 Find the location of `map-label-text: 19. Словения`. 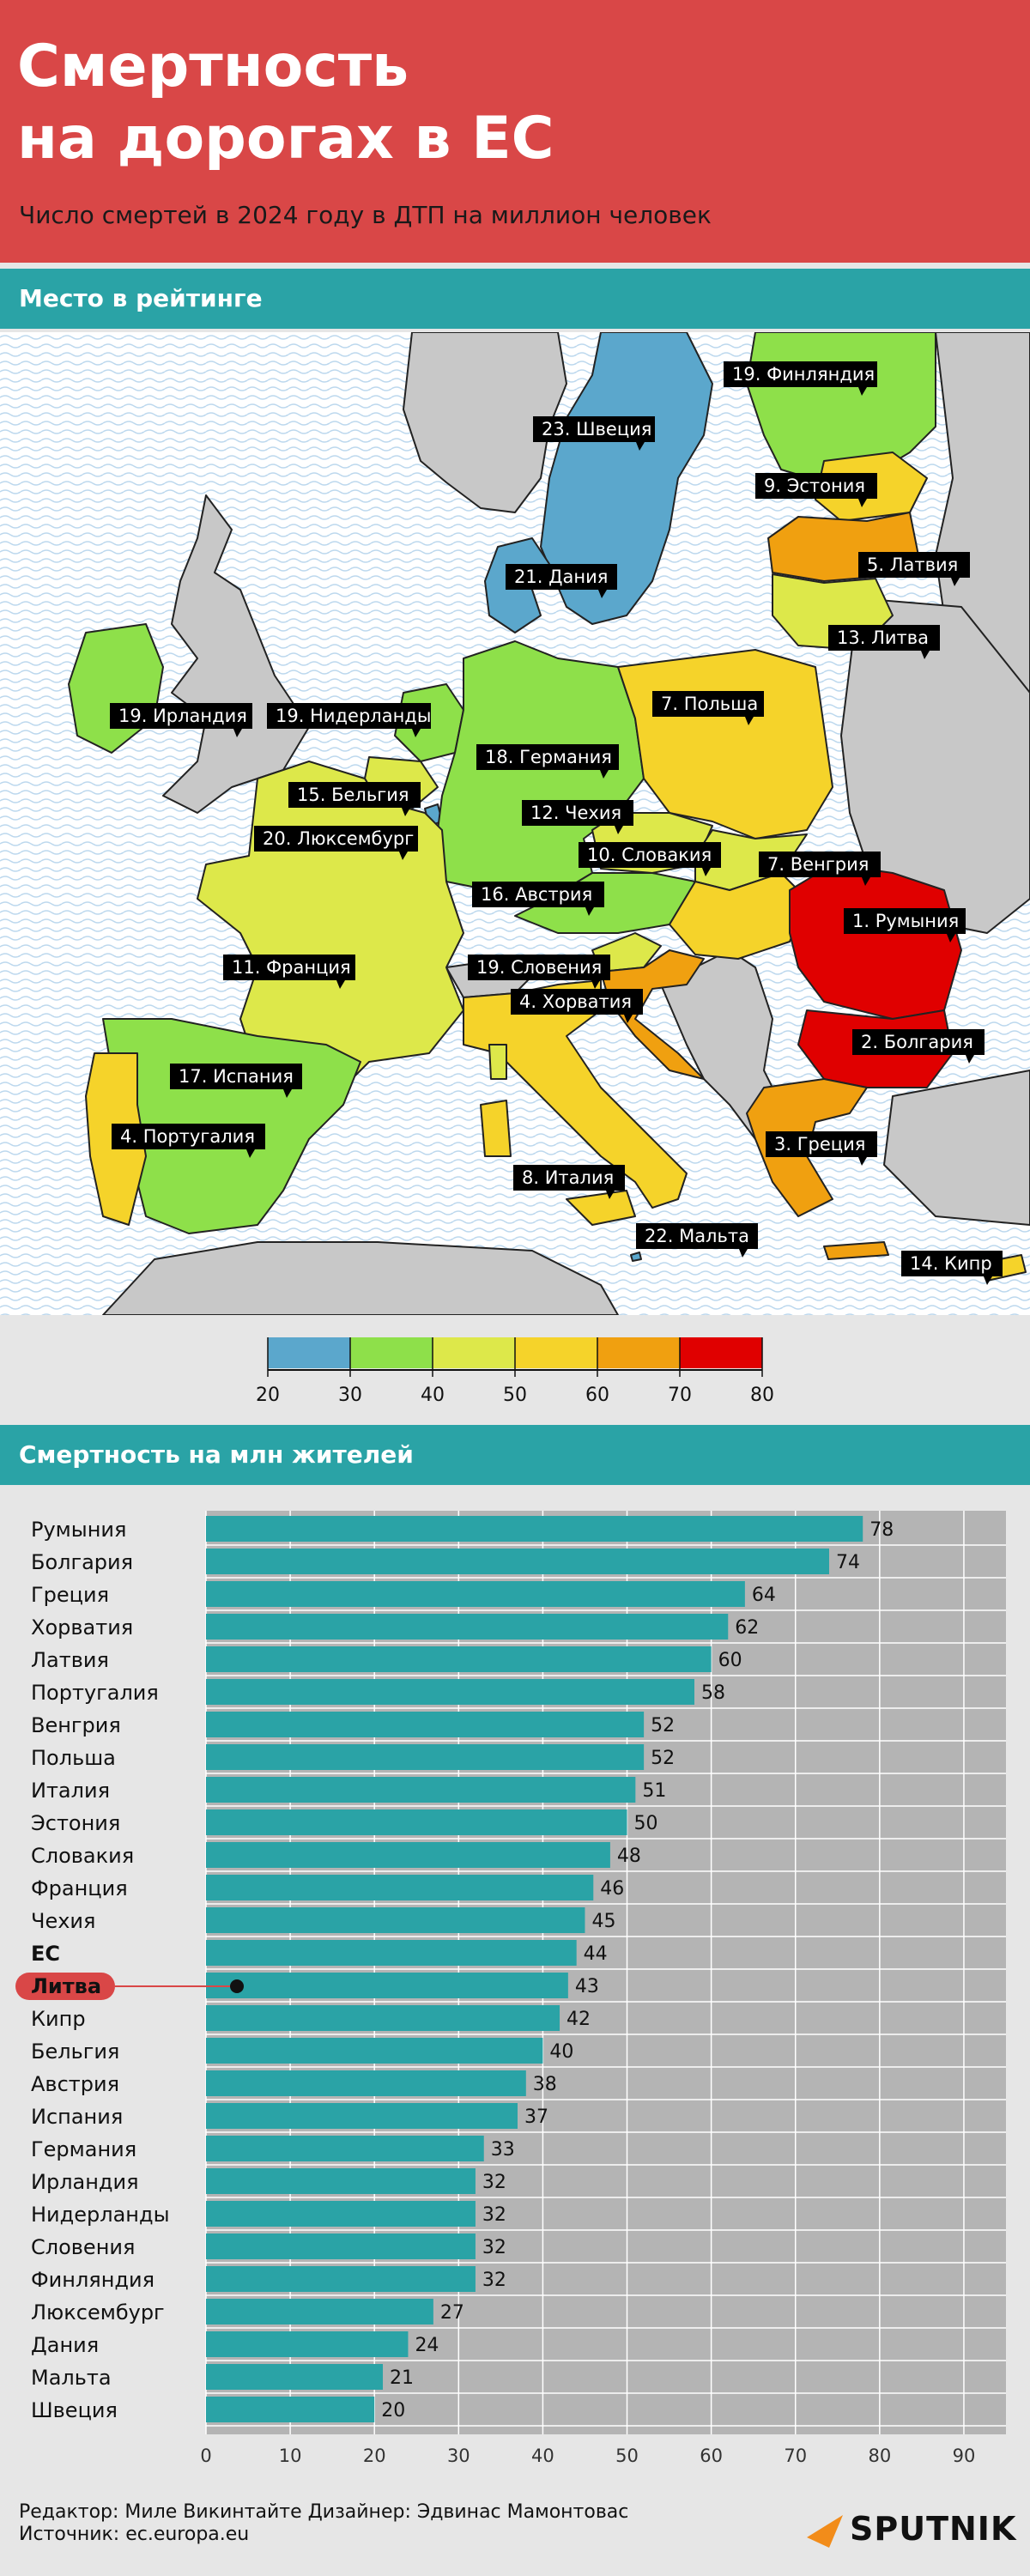

map-label-text: 19. Словения is located at coordinates (539, 967).